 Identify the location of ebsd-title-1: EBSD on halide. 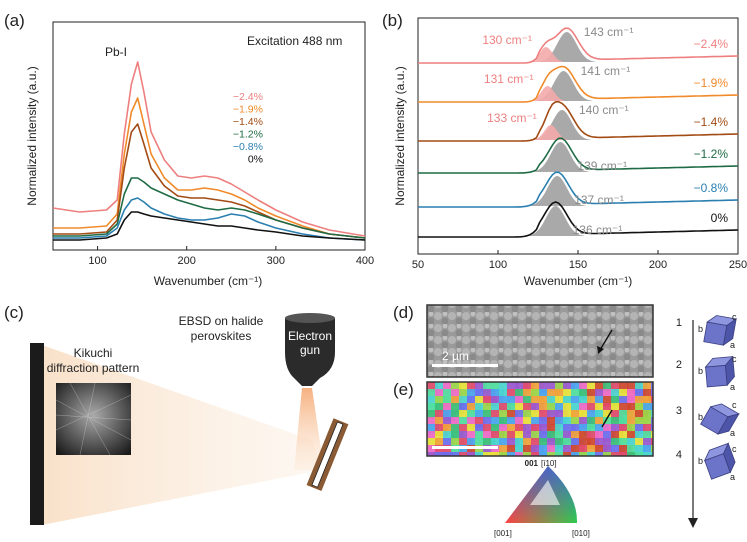
(221, 321).